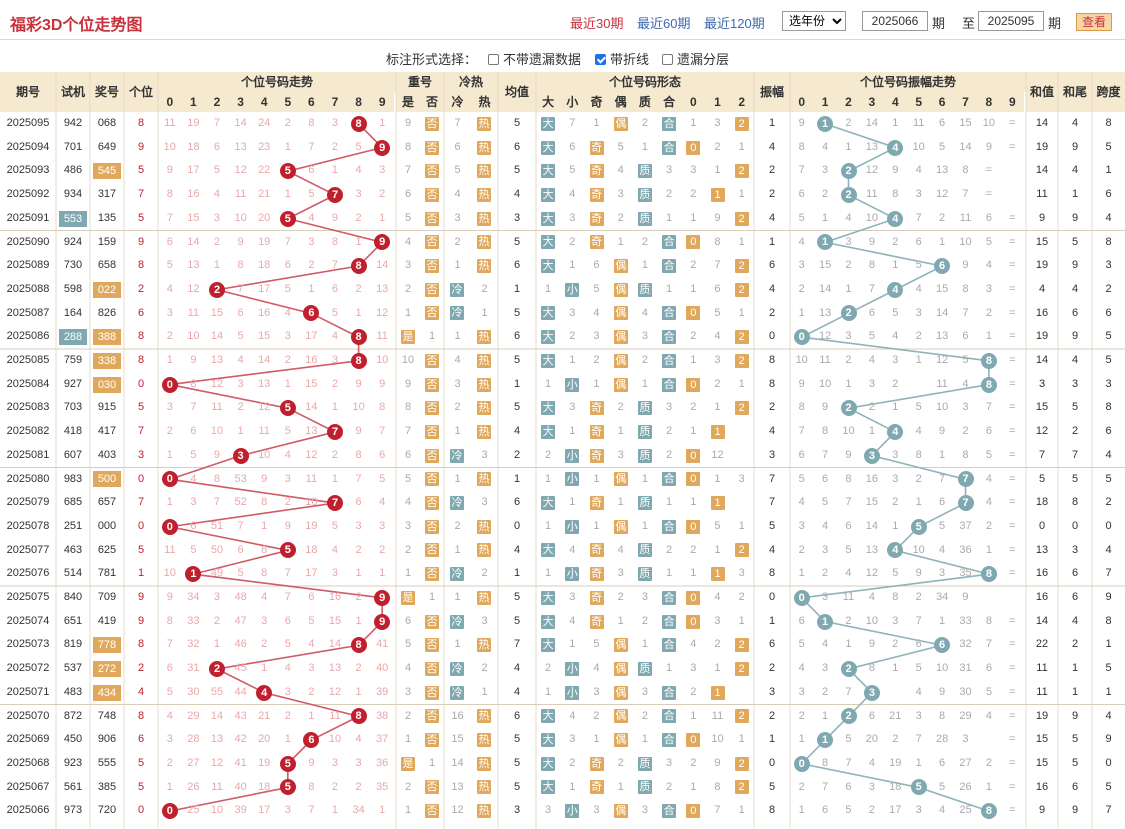 This screenshot has height=829, width=1125. What do you see at coordinates (193, 217) in the screenshot?
I see `trend-miss-cell: 15` at bounding box center [193, 217].